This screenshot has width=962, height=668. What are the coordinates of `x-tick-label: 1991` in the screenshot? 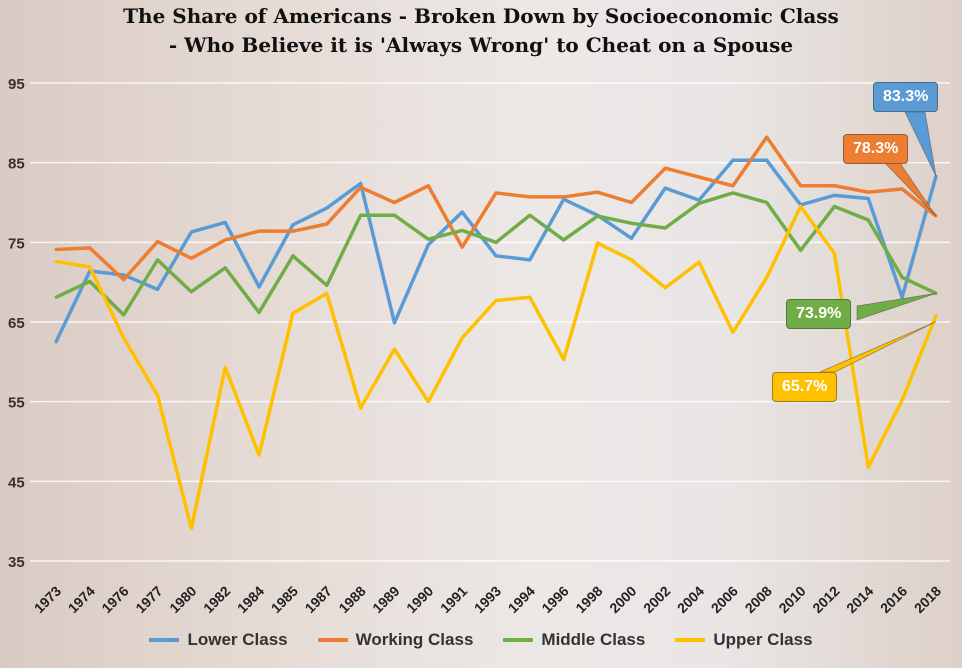 It's located at (453, 599).